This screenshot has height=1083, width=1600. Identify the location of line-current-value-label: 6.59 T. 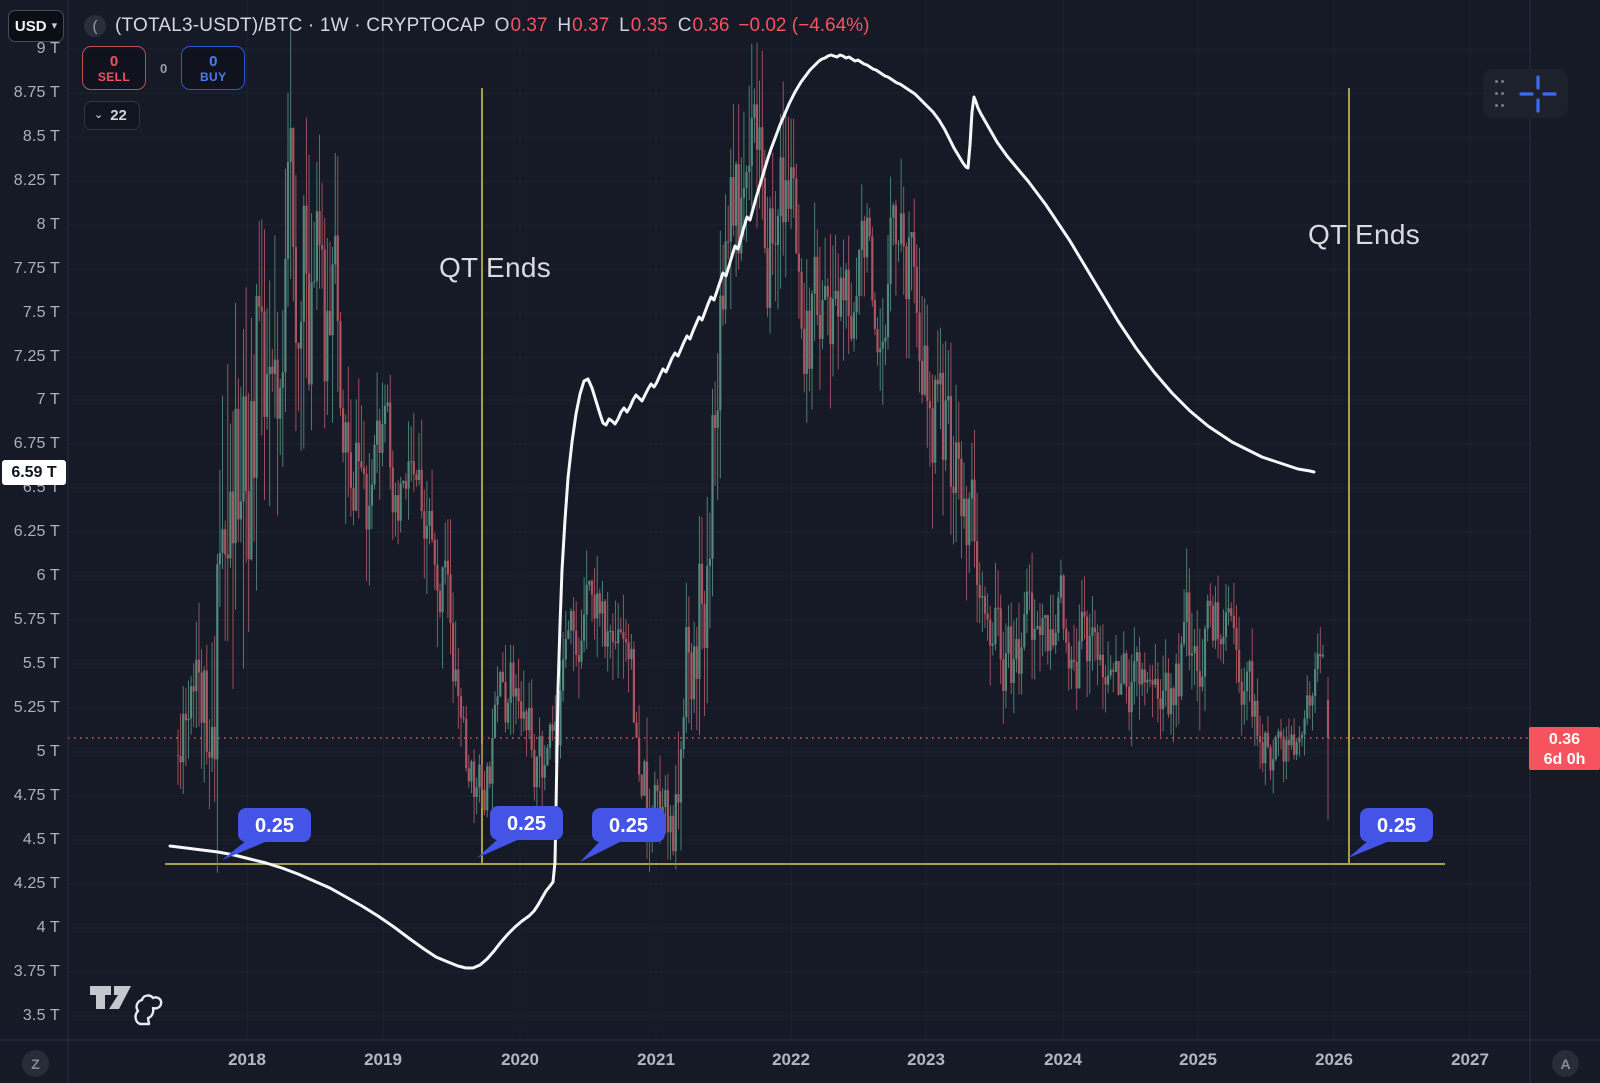
(34, 472).